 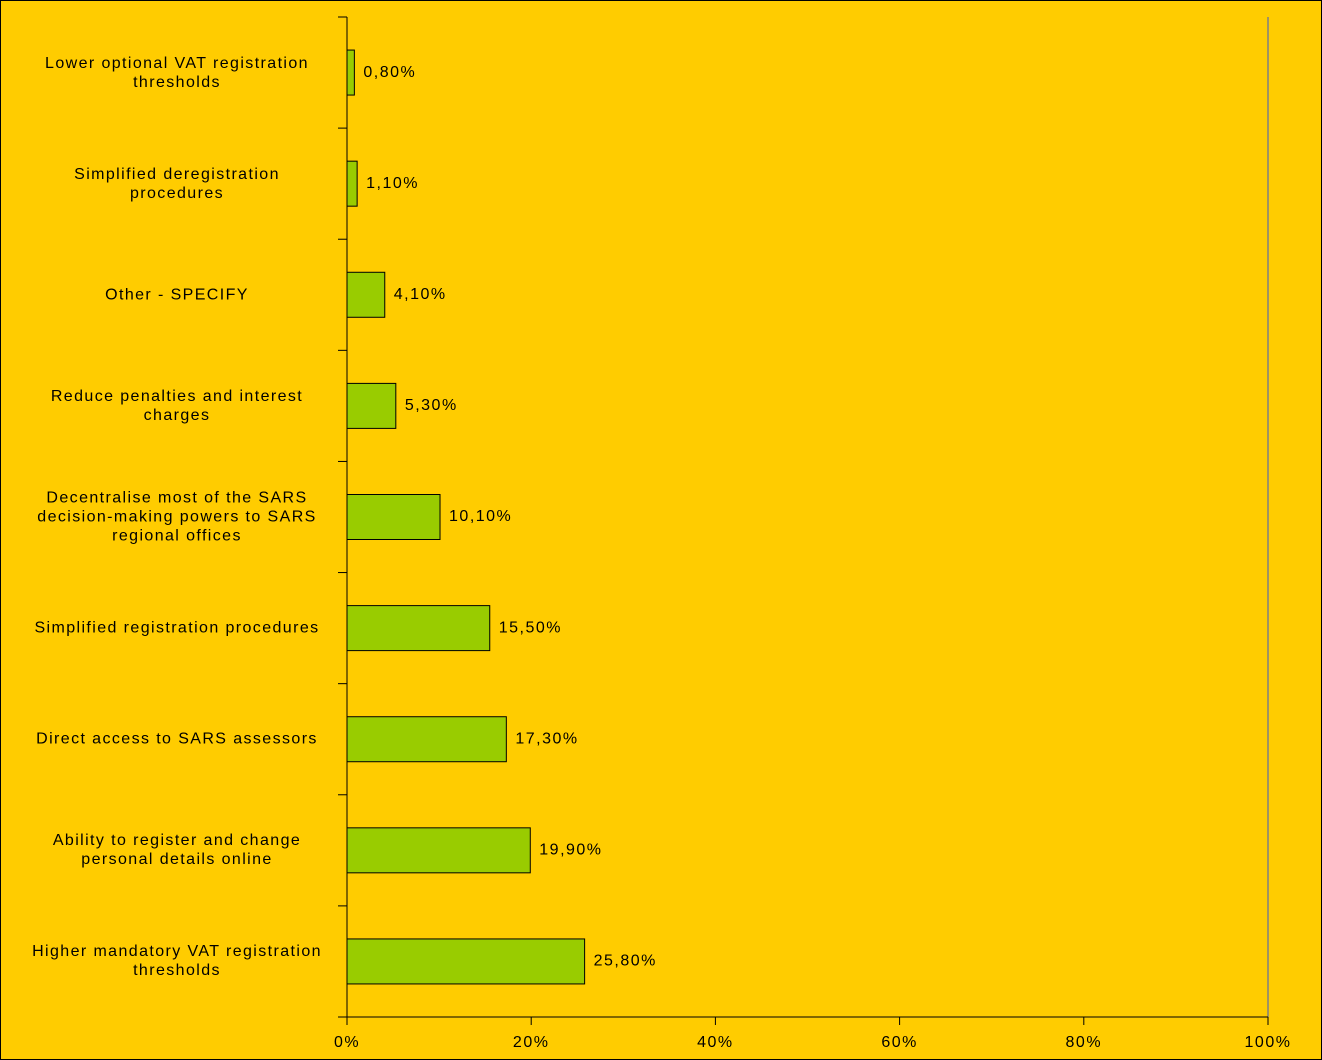 What do you see at coordinates (177, 183) in the screenshot?
I see `y-tick-label: Simplified deregistration procedures` at bounding box center [177, 183].